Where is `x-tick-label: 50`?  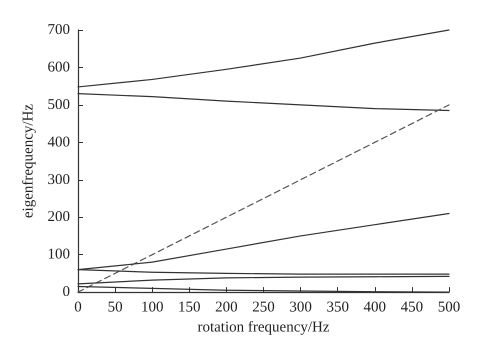 x-tick-label: 50 is located at coordinates (115, 308).